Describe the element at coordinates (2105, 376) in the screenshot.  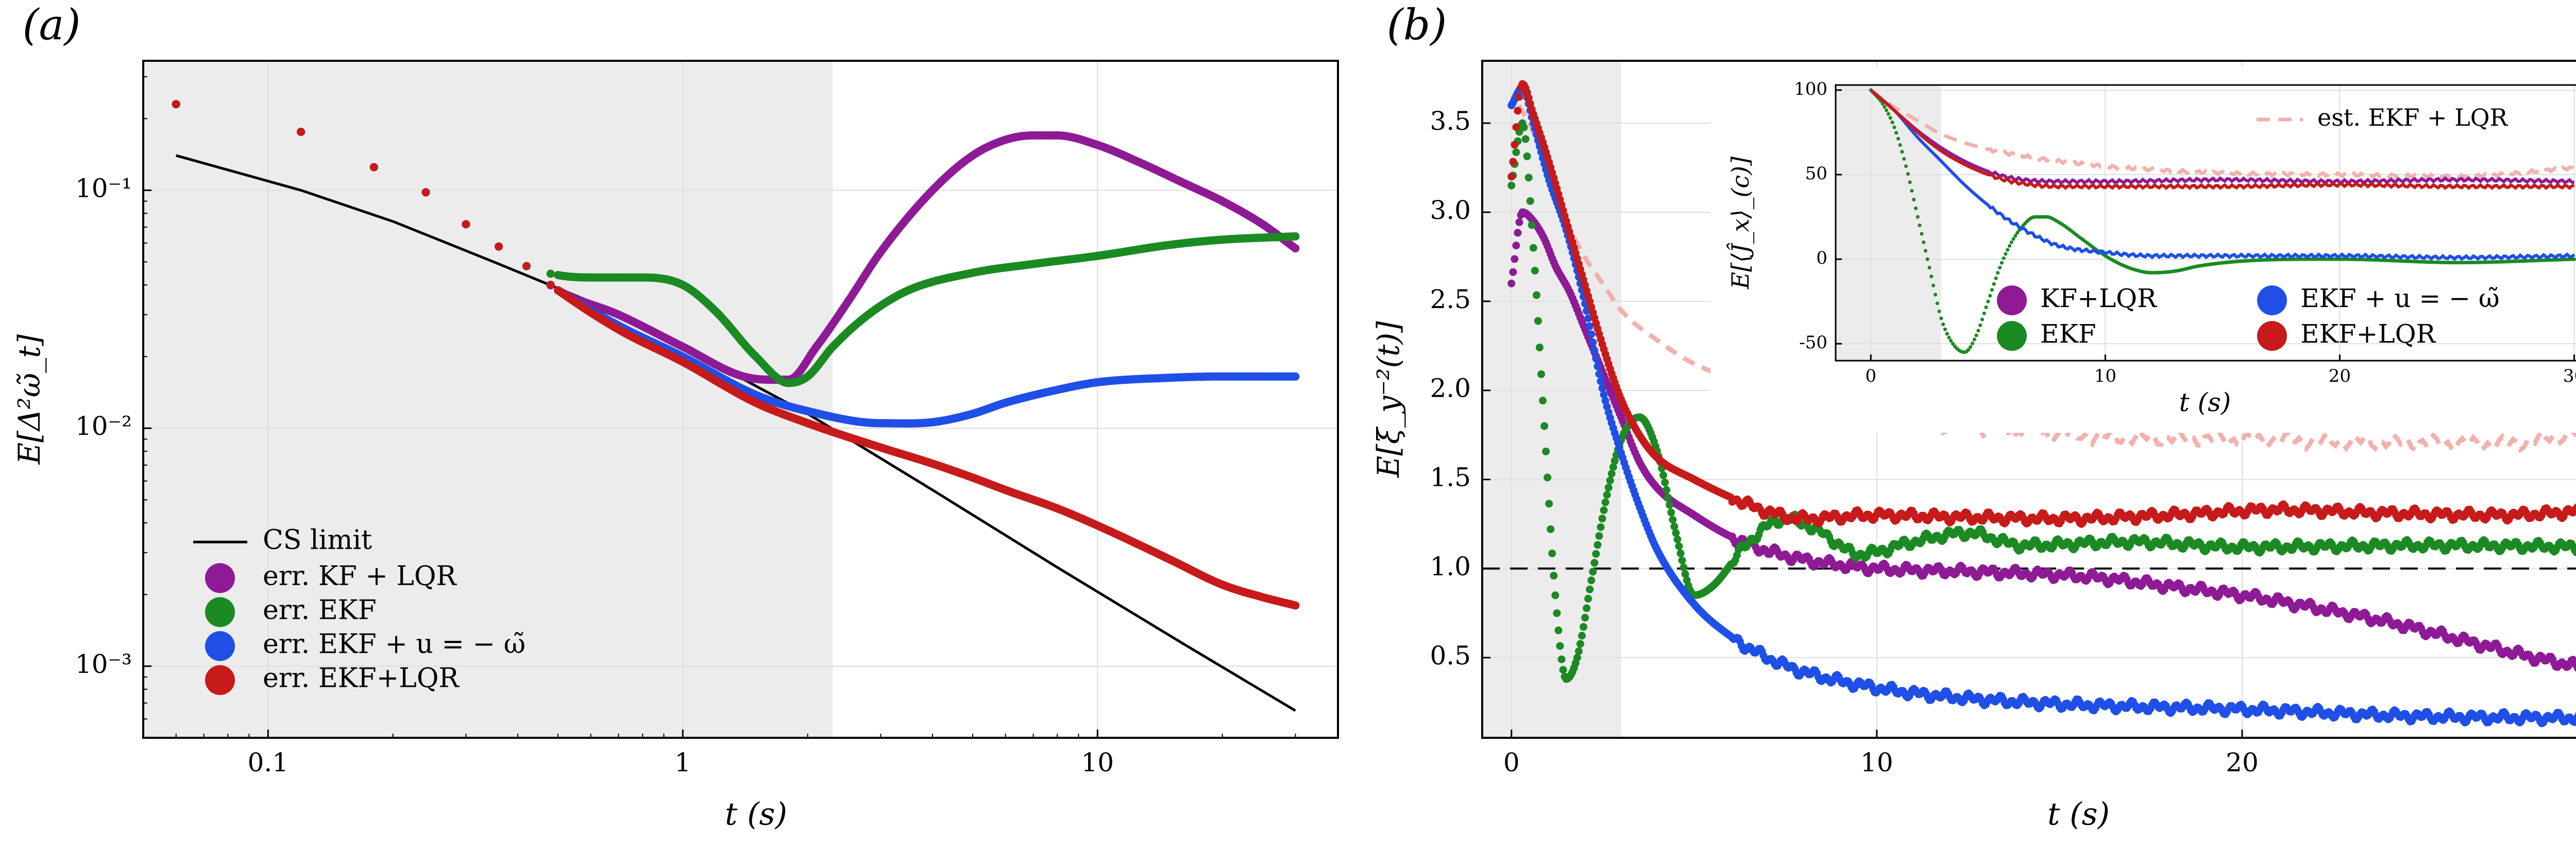
I see `x-tick-label: 10` at that location.